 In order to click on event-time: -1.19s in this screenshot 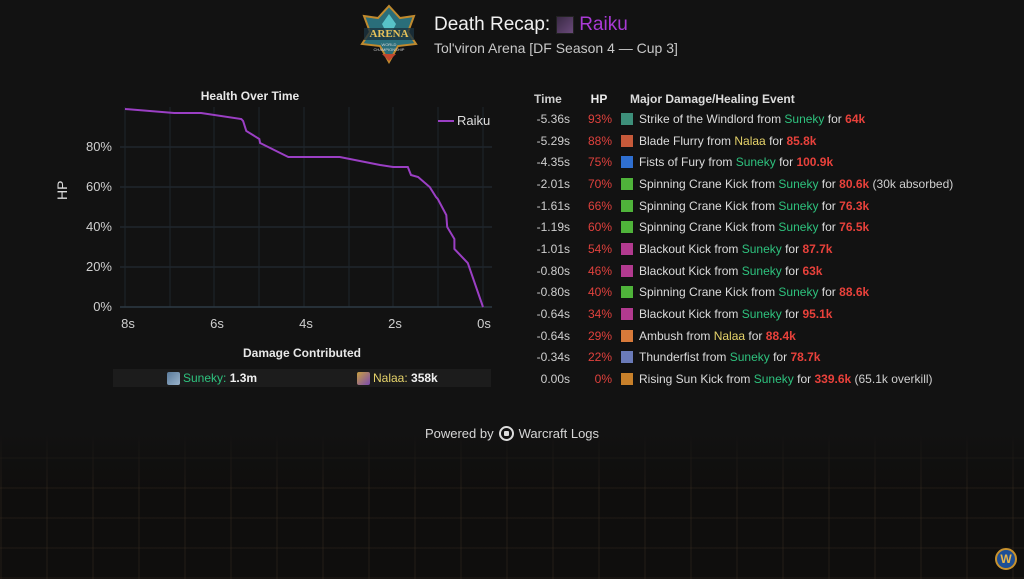, I will do `click(553, 227)`.